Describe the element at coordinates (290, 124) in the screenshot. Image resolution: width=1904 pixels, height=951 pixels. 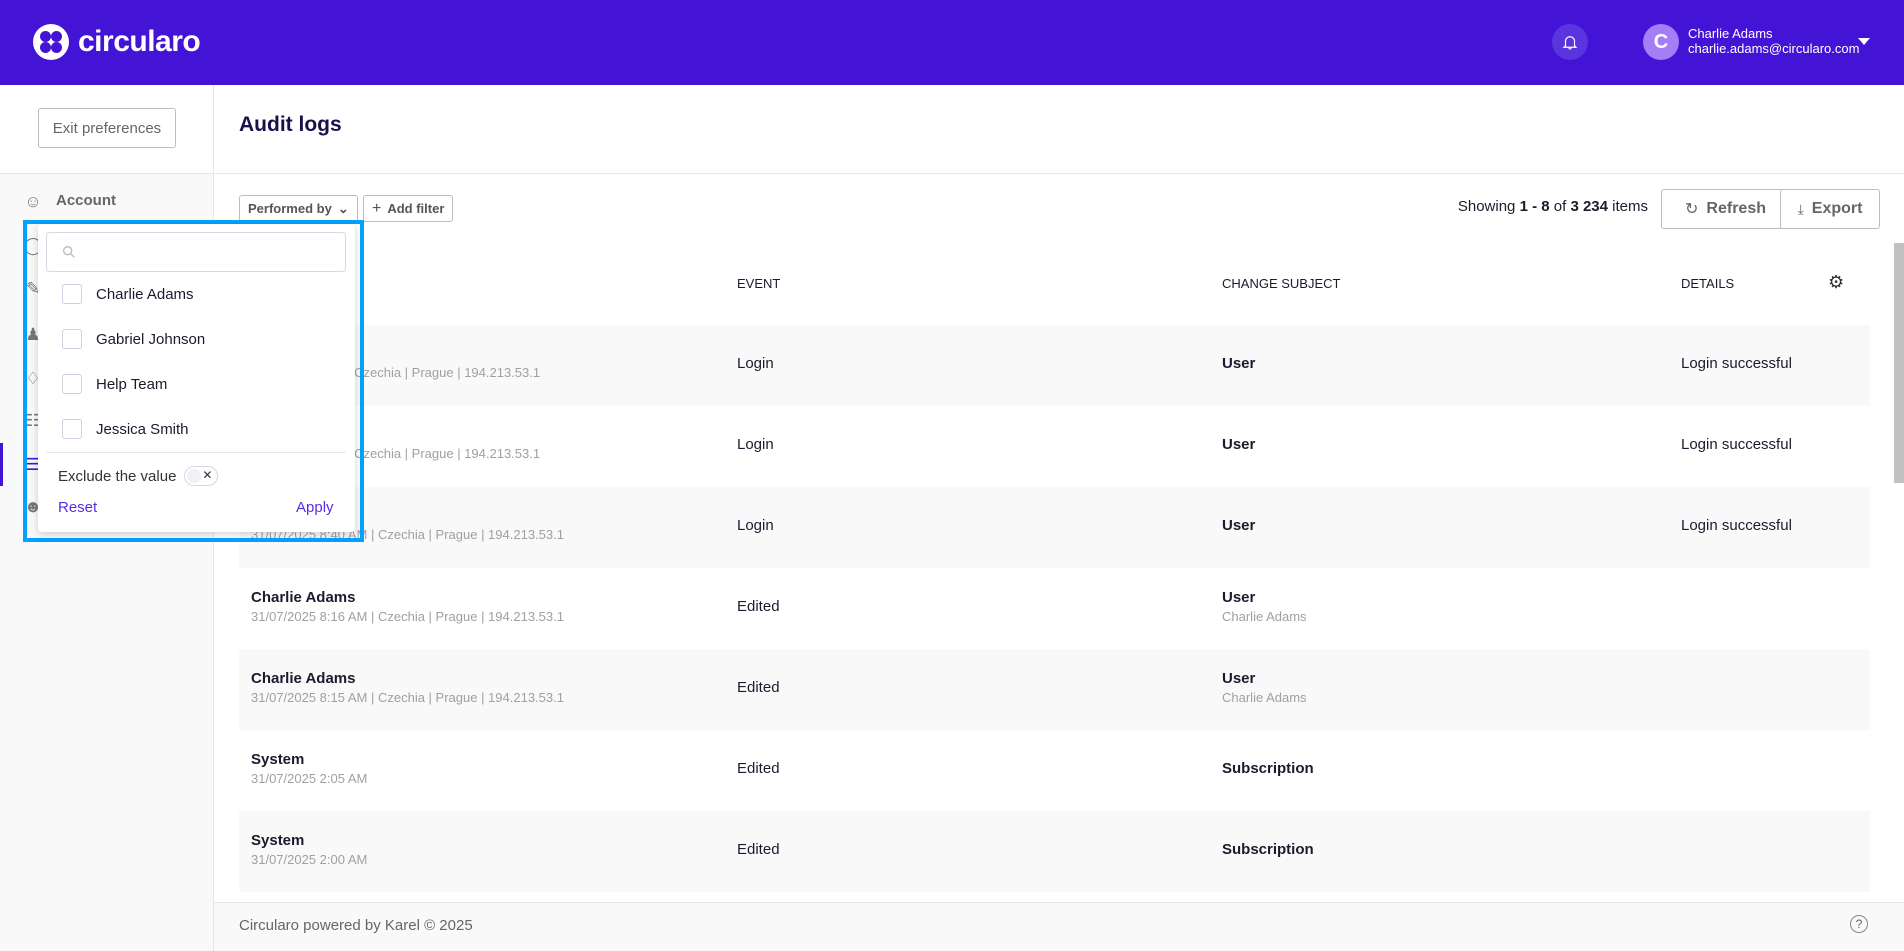
I see `page-title: Audit logs` at that location.